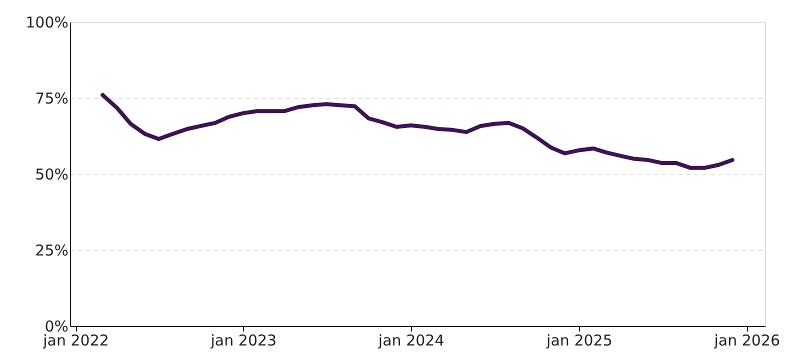 The height and width of the screenshot is (364, 791). Describe the element at coordinates (51, 251) in the screenshot. I see `y-tick-label: 25%` at that location.